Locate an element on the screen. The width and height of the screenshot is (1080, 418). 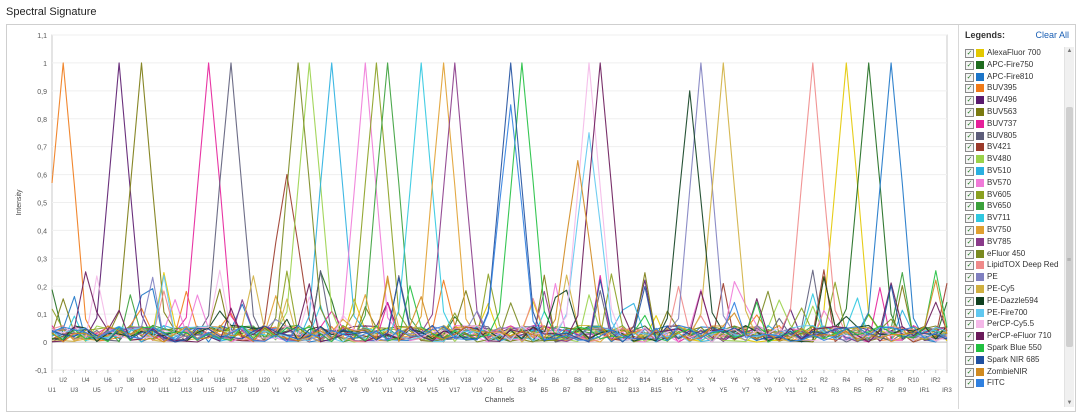
legend-item: ✓ BV510 is located at coordinates (1013, 171).